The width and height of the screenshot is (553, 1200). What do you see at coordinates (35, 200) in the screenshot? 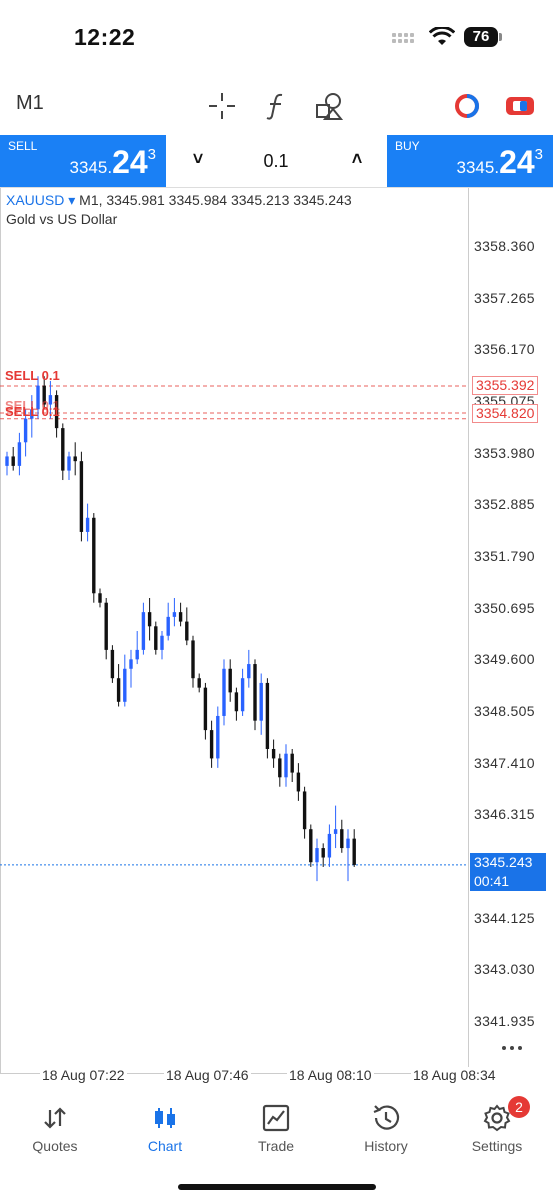
I see `symbol-selector: XAUUSD` at bounding box center [35, 200].